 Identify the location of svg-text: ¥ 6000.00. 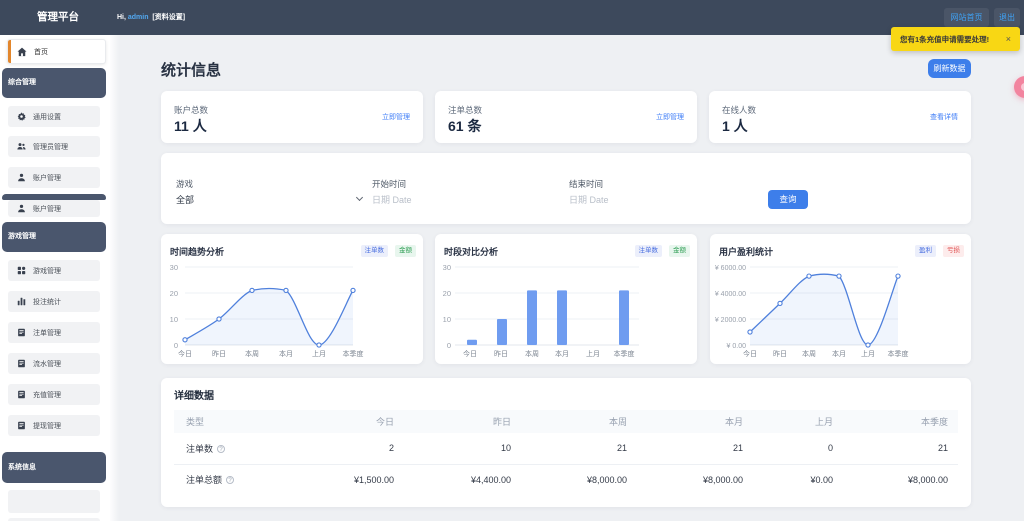
(730, 268).